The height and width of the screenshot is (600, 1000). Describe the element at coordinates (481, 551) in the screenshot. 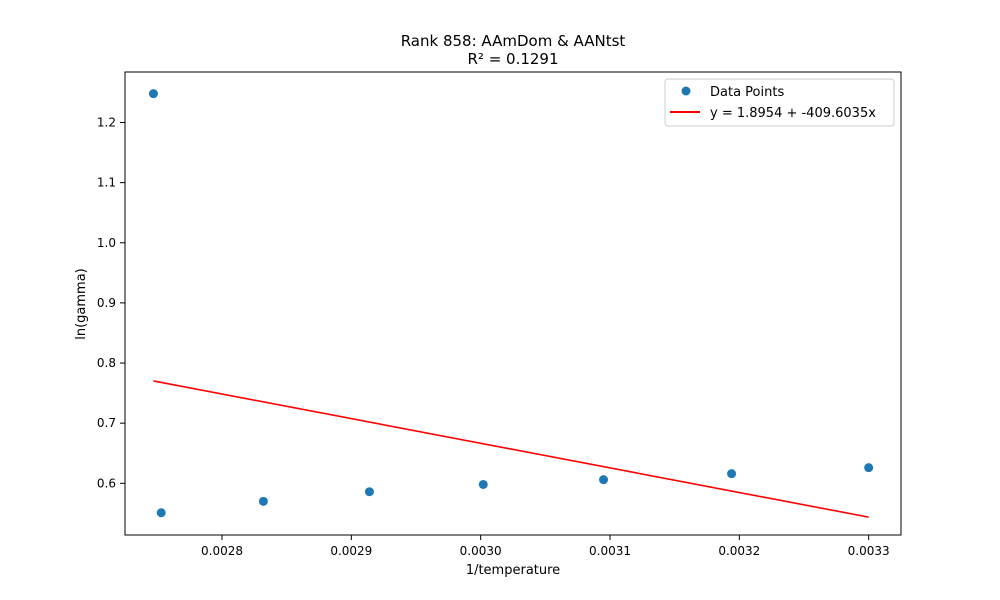

I see `x-tick-label: 0.0030` at that location.